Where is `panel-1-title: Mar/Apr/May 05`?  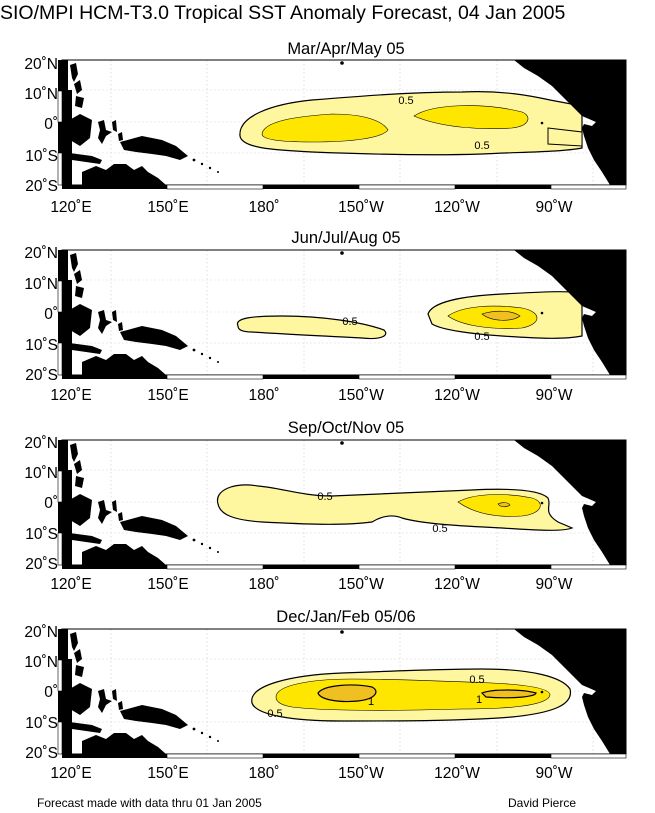 panel-1-title: Mar/Apr/May 05 is located at coordinates (346, 49).